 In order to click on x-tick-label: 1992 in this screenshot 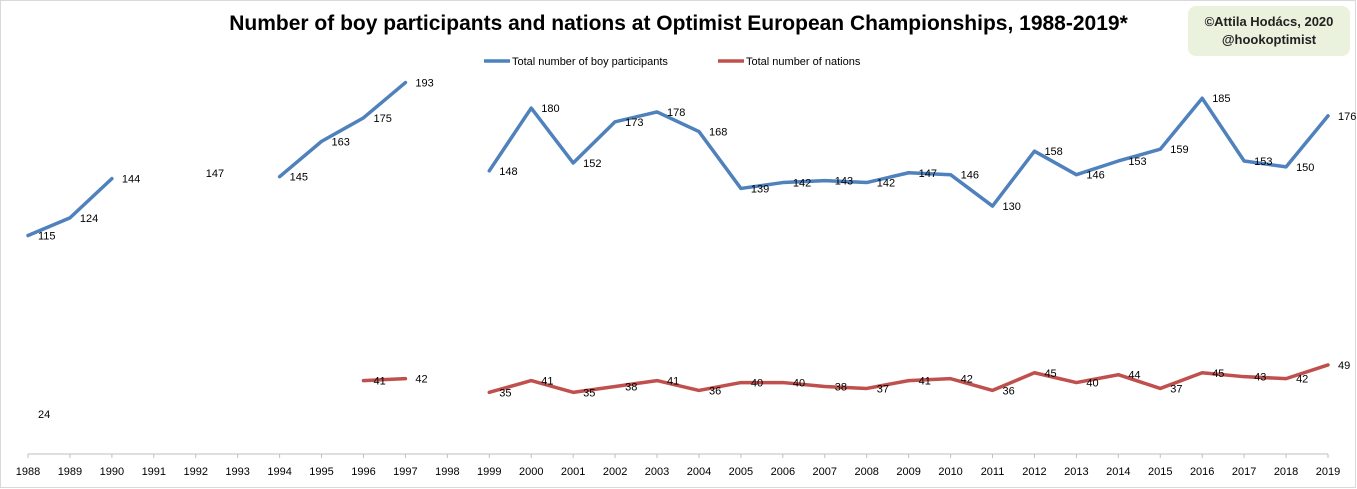, I will do `click(195, 472)`.